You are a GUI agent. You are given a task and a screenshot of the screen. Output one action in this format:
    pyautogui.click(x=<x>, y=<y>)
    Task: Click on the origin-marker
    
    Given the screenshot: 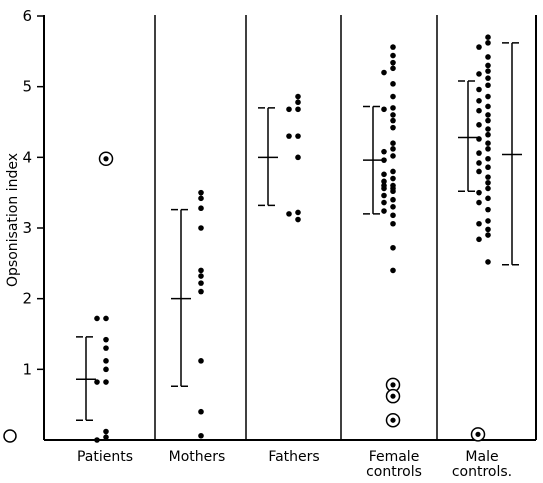 What is the action you would take?
    pyautogui.click(x=10, y=436)
    